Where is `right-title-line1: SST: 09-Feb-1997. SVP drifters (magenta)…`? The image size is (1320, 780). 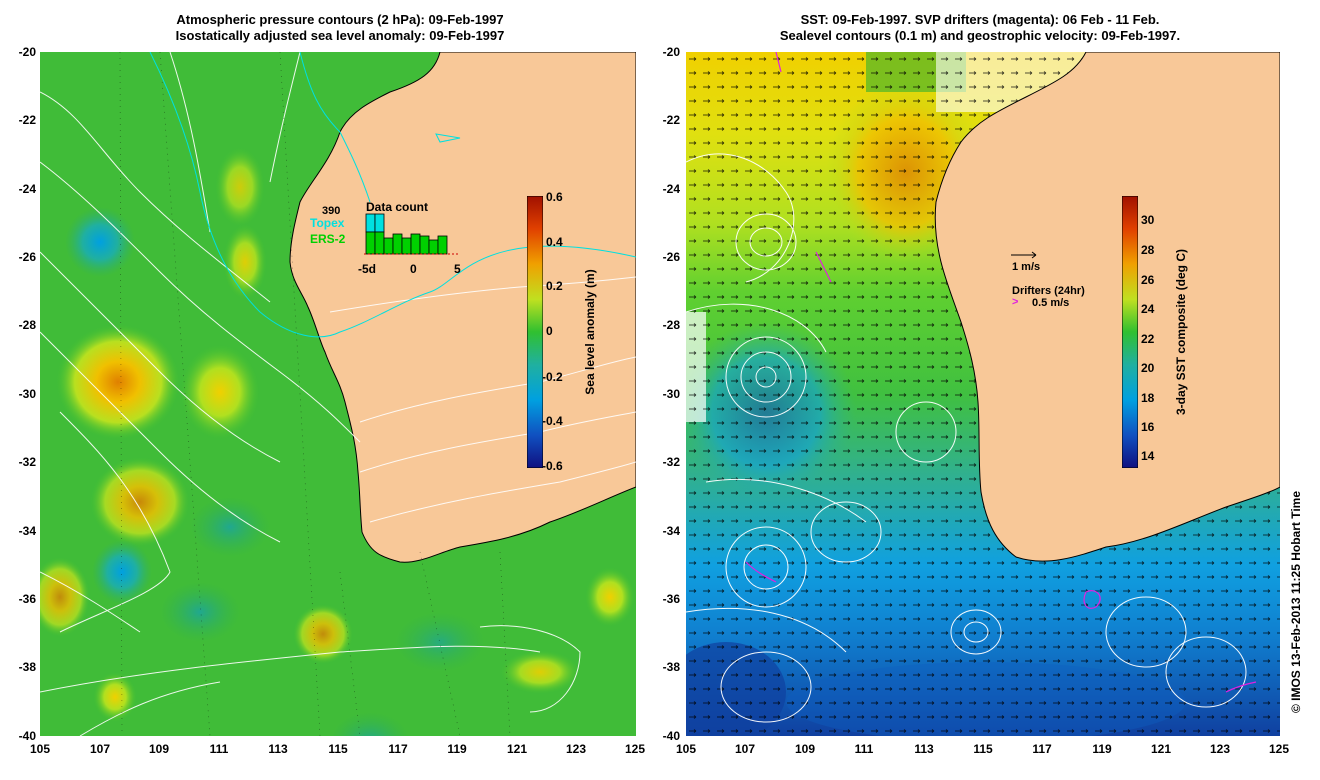
right-title-line1: SST: 09-Feb-1997. SVP drifters (magenta)… is located at coordinates (980, 19).